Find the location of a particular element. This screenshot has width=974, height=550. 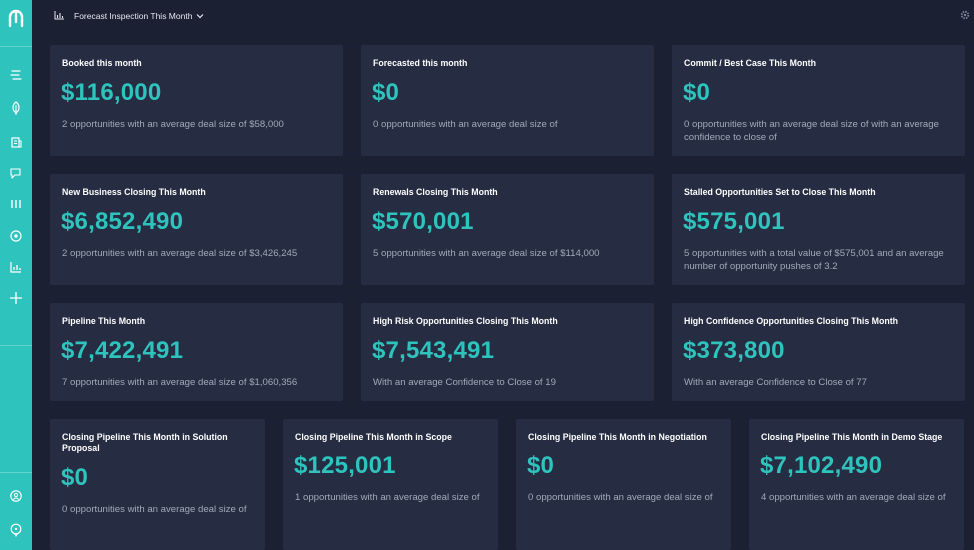

card-value: $7,543,491 is located at coordinates (433, 350).